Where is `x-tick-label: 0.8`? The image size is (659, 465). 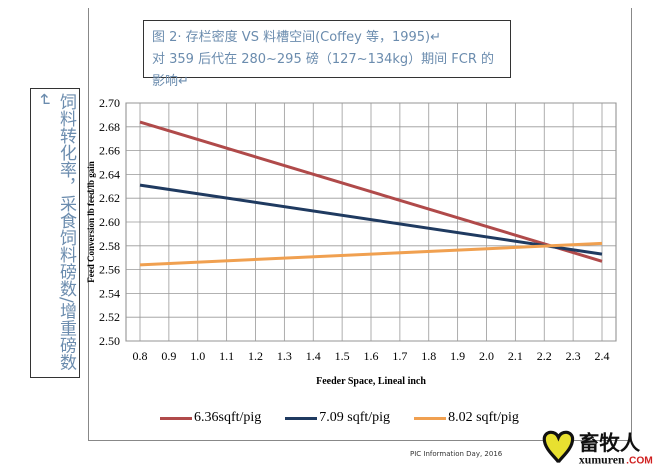
x-tick-label: 0.8 is located at coordinates (140, 356).